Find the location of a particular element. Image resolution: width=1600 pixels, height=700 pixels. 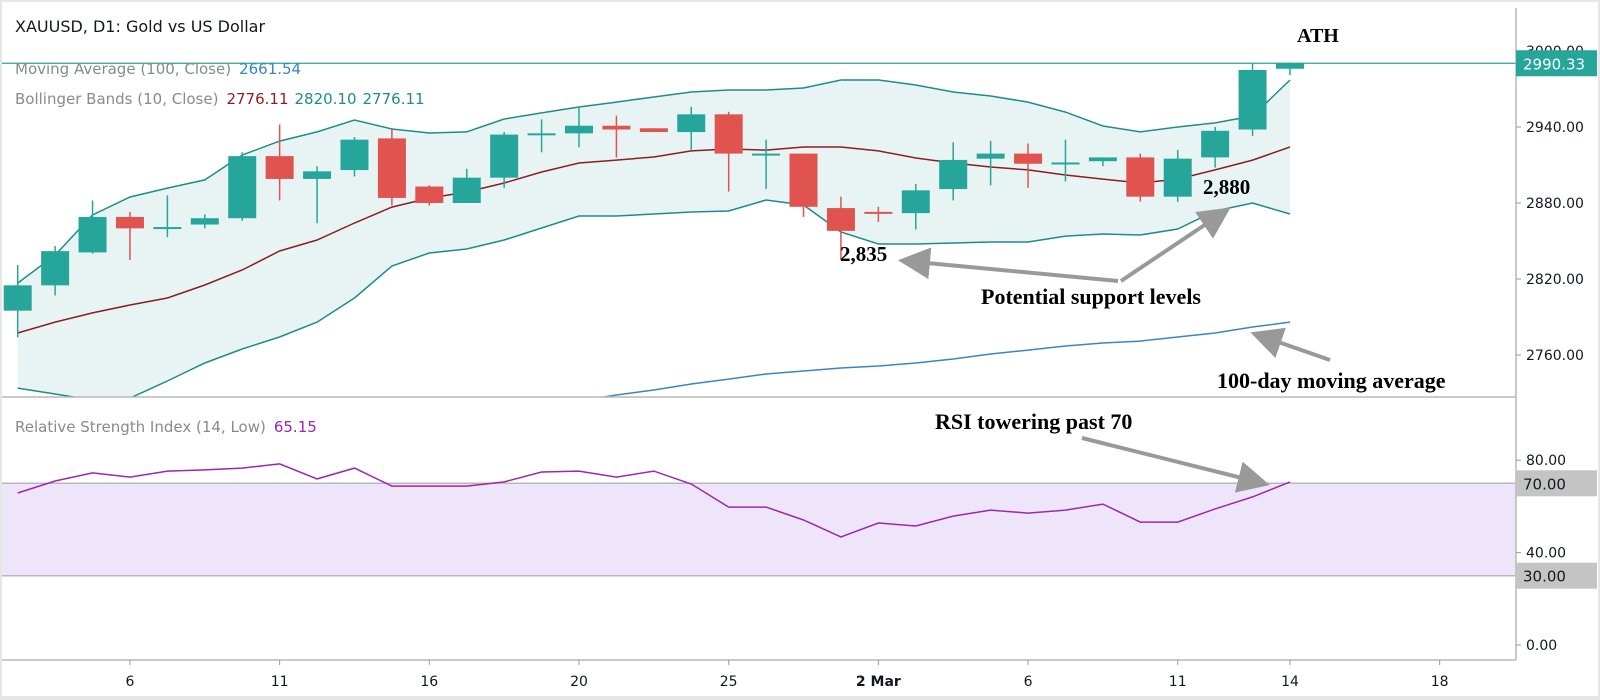

price-tick-label: 2820.00 is located at coordinates (1555, 280).